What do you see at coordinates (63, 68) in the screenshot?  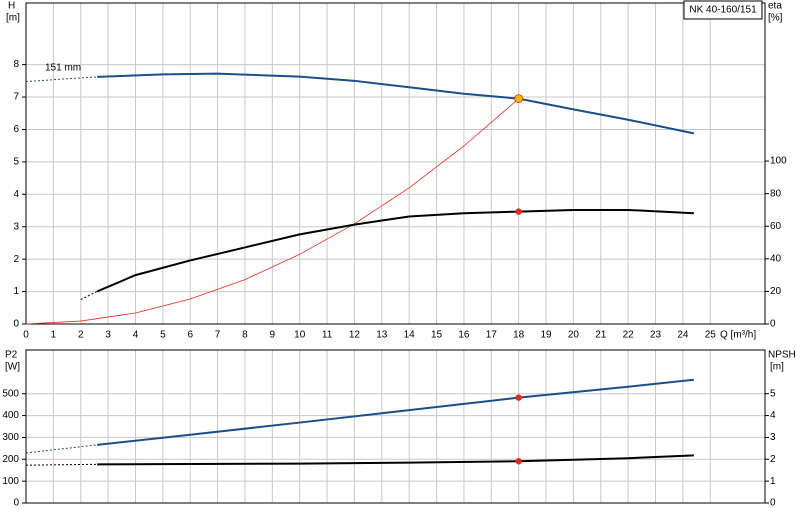 I see `annotation: 151 mm` at bounding box center [63, 68].